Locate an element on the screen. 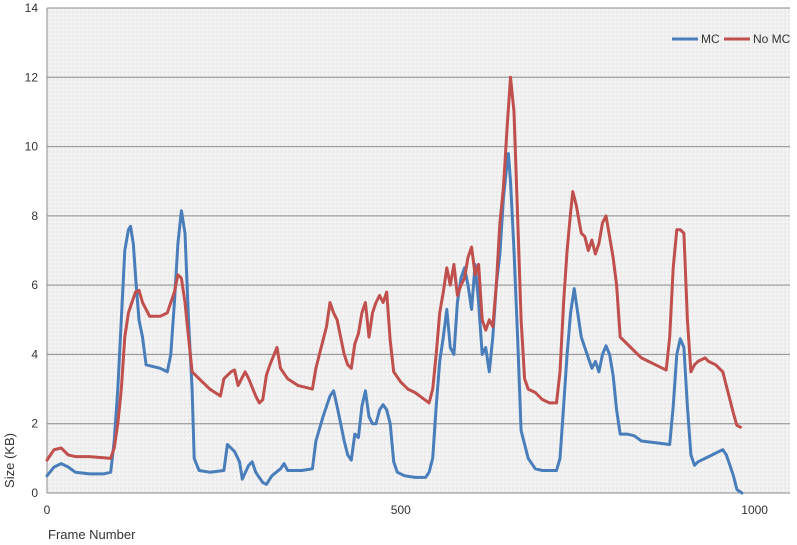 This screenshot has height=545, width=797. y-tick-label: 12 is located at coordinates (32, 77).